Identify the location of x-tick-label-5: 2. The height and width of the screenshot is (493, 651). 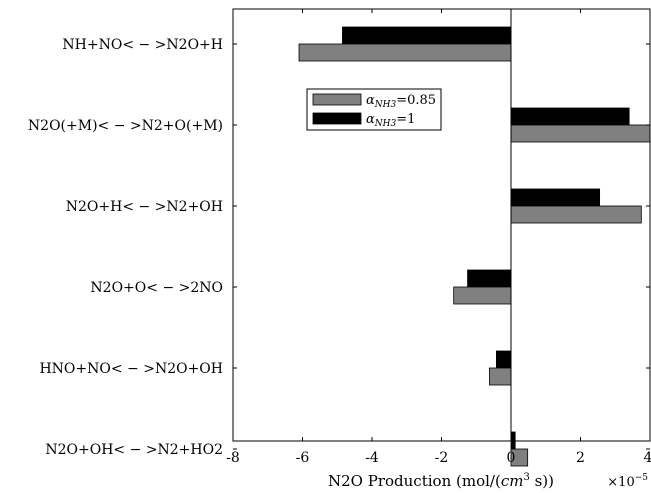
(580, 458).